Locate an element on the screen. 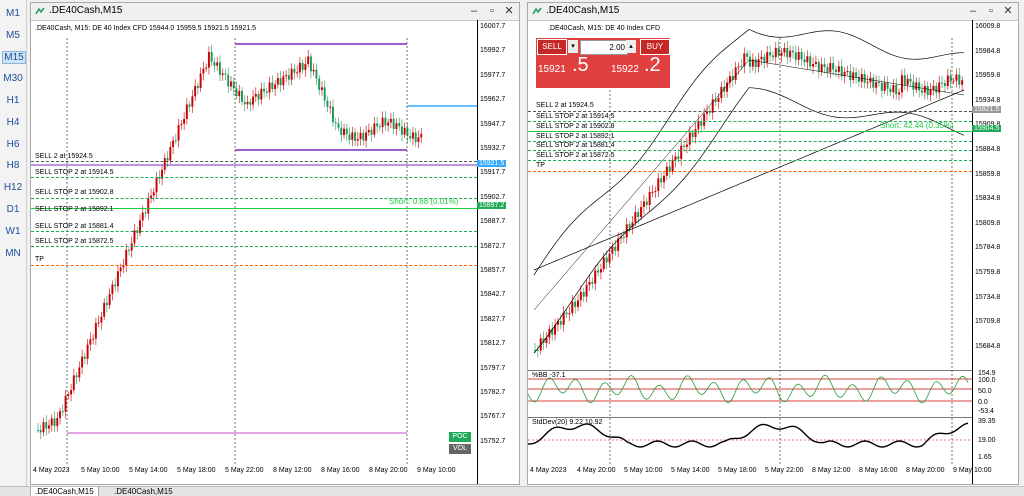 The width and height of the screenshot is (1024, 496). tf-h6: H6 is located at coordinates (13, 144).